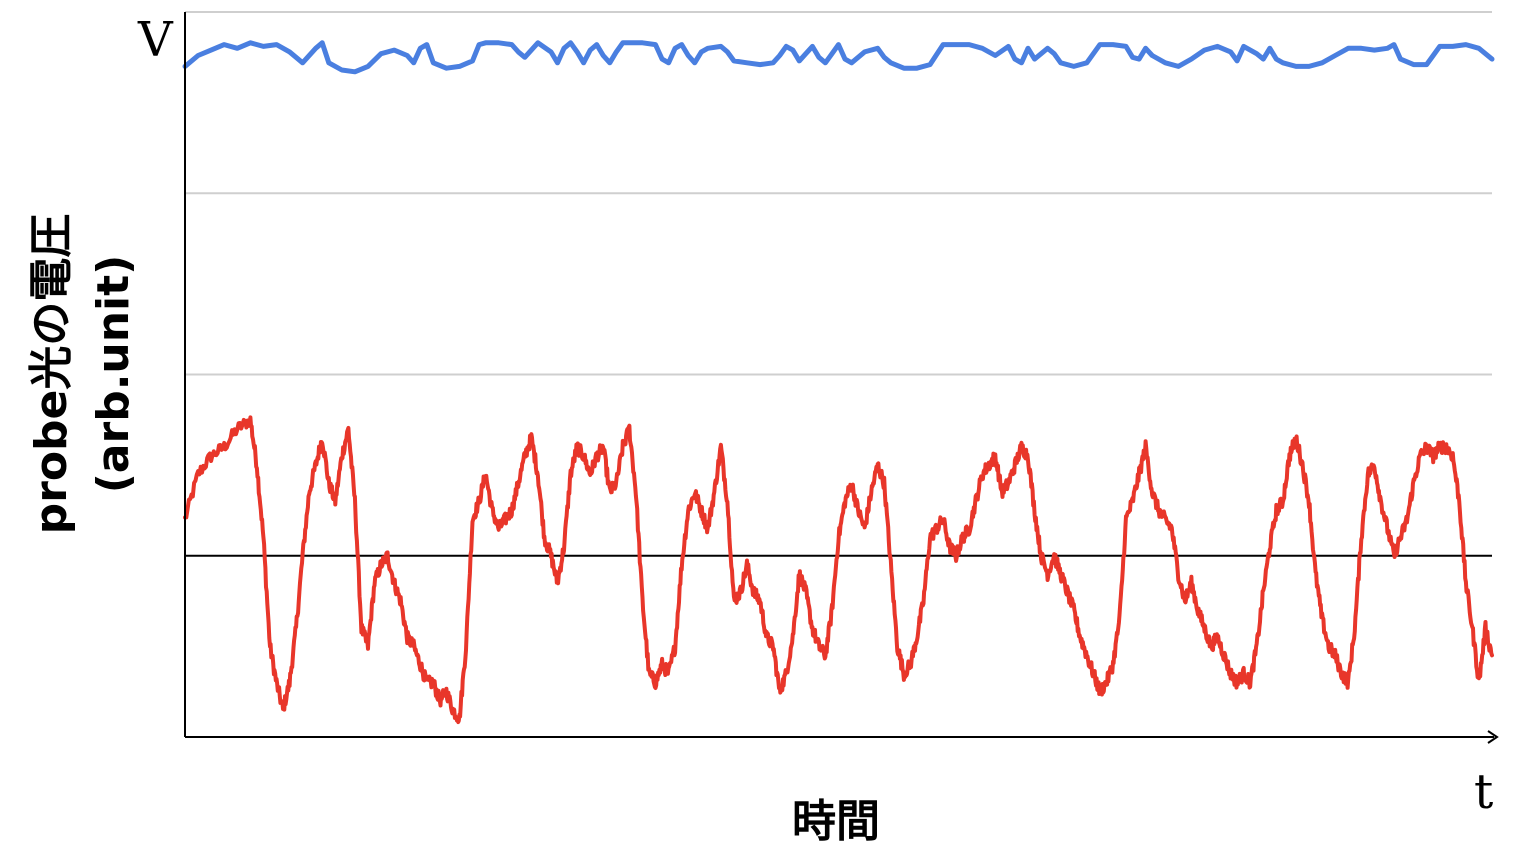 This screenshot has height=860, width=1524. Describe the element at coordinates (51, 374) in the screenshot. I see `y-axis-title: probe光の電圧` at that location.